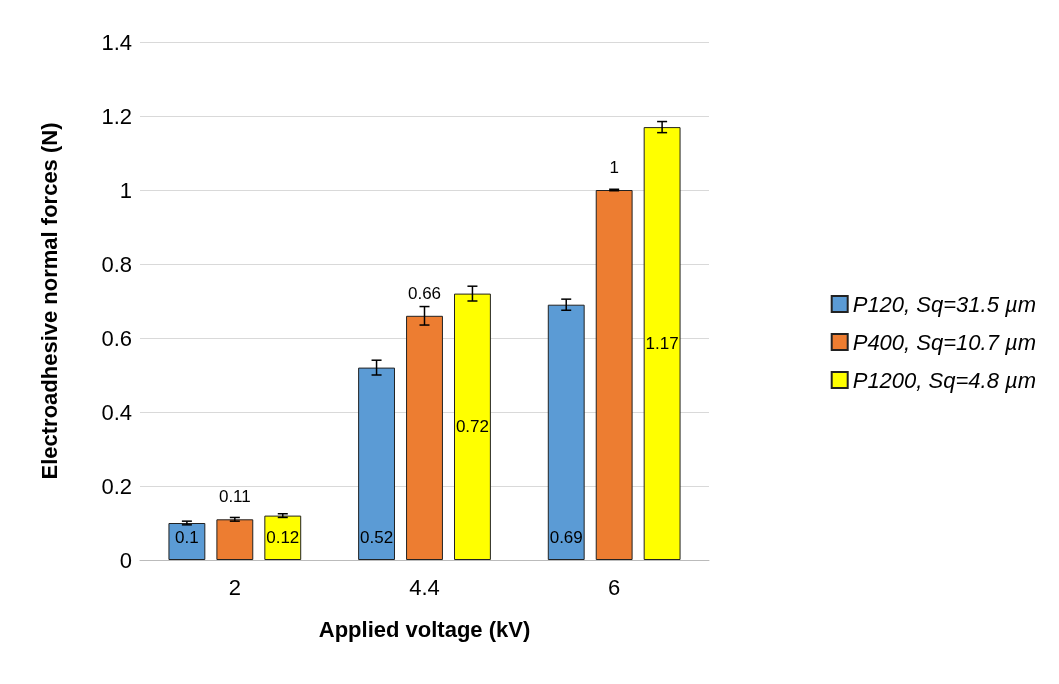  What do you see at coordinates (125, 560) in the screenshot?
I see `y-tick-label: 0` at bounding box center [125, 560].